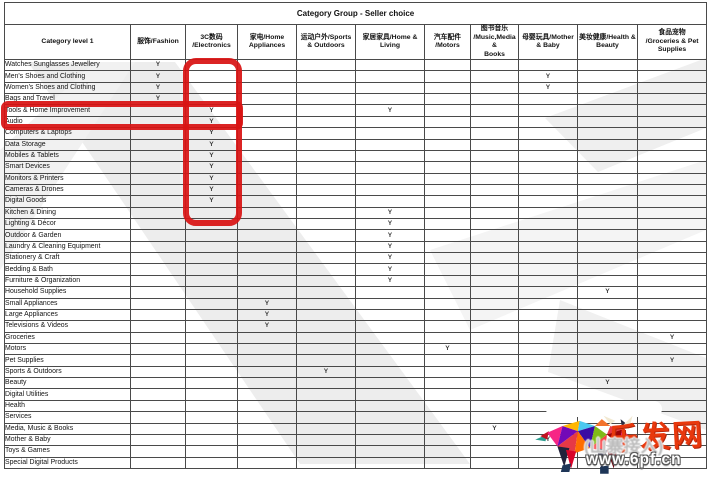 Image resolution: width=720 pixels, height=485 pixels. What do you see at coordinates (67, 417) in the screenshot?
I see `category-cell: Services` at bounding box center [67, 417].